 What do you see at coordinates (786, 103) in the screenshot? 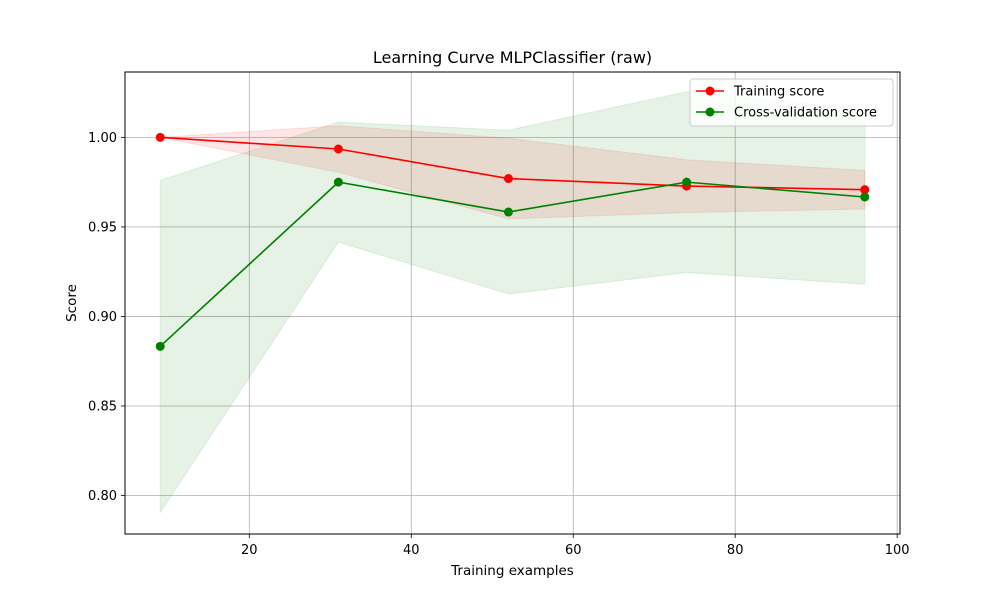
I see `legend-entries: Training score Cross-validation score` at bounding box center [786, 103].